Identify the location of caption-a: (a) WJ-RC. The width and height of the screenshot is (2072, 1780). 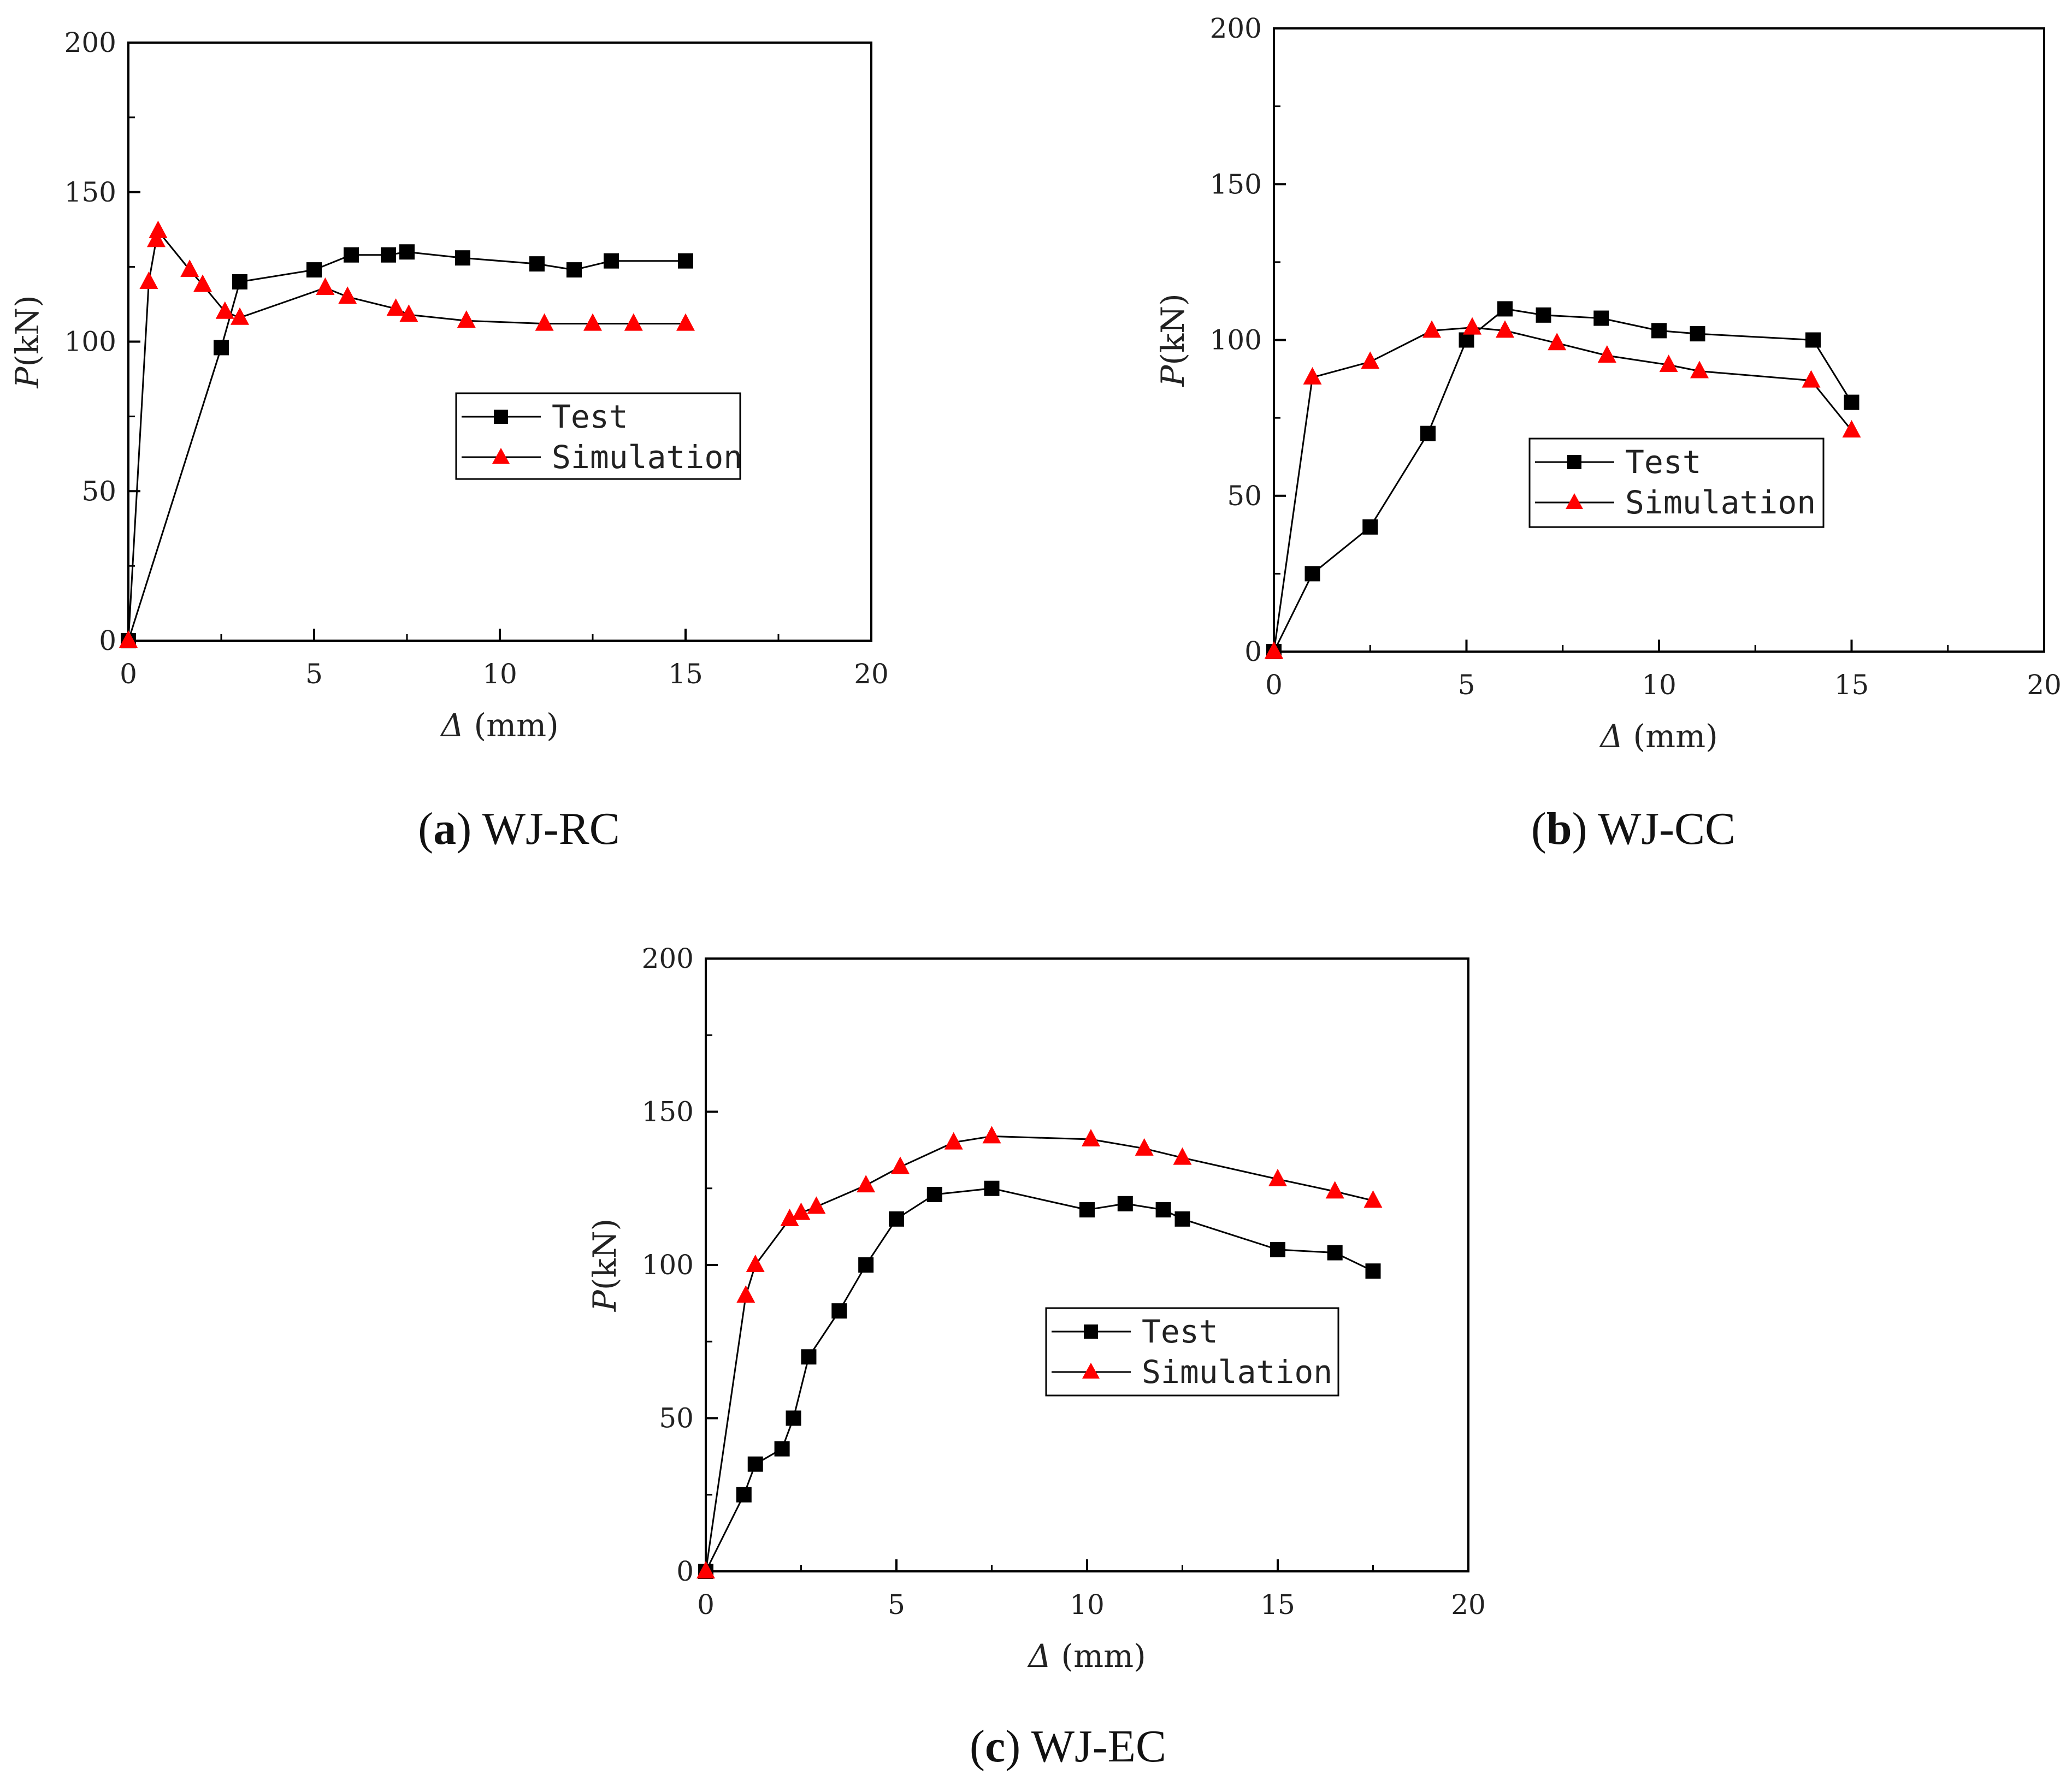
(518, 828).